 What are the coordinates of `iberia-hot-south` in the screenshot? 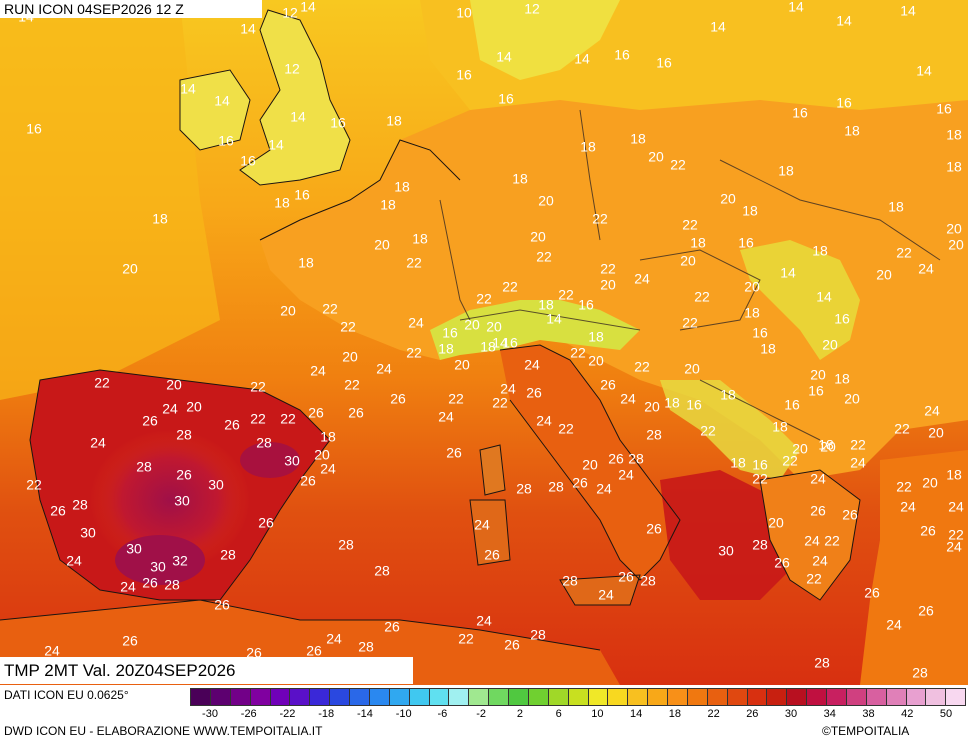 It's located at (160, 560).